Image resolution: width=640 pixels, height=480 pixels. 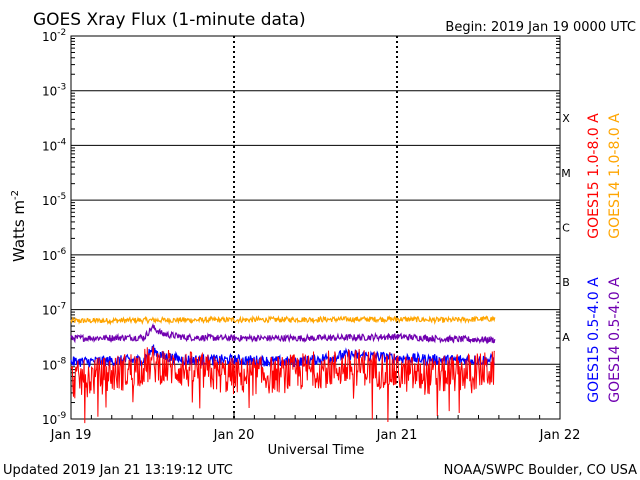 I want to click on chart-title: GOES Xray Flux (1-minute data), so click(x=169, y=20).